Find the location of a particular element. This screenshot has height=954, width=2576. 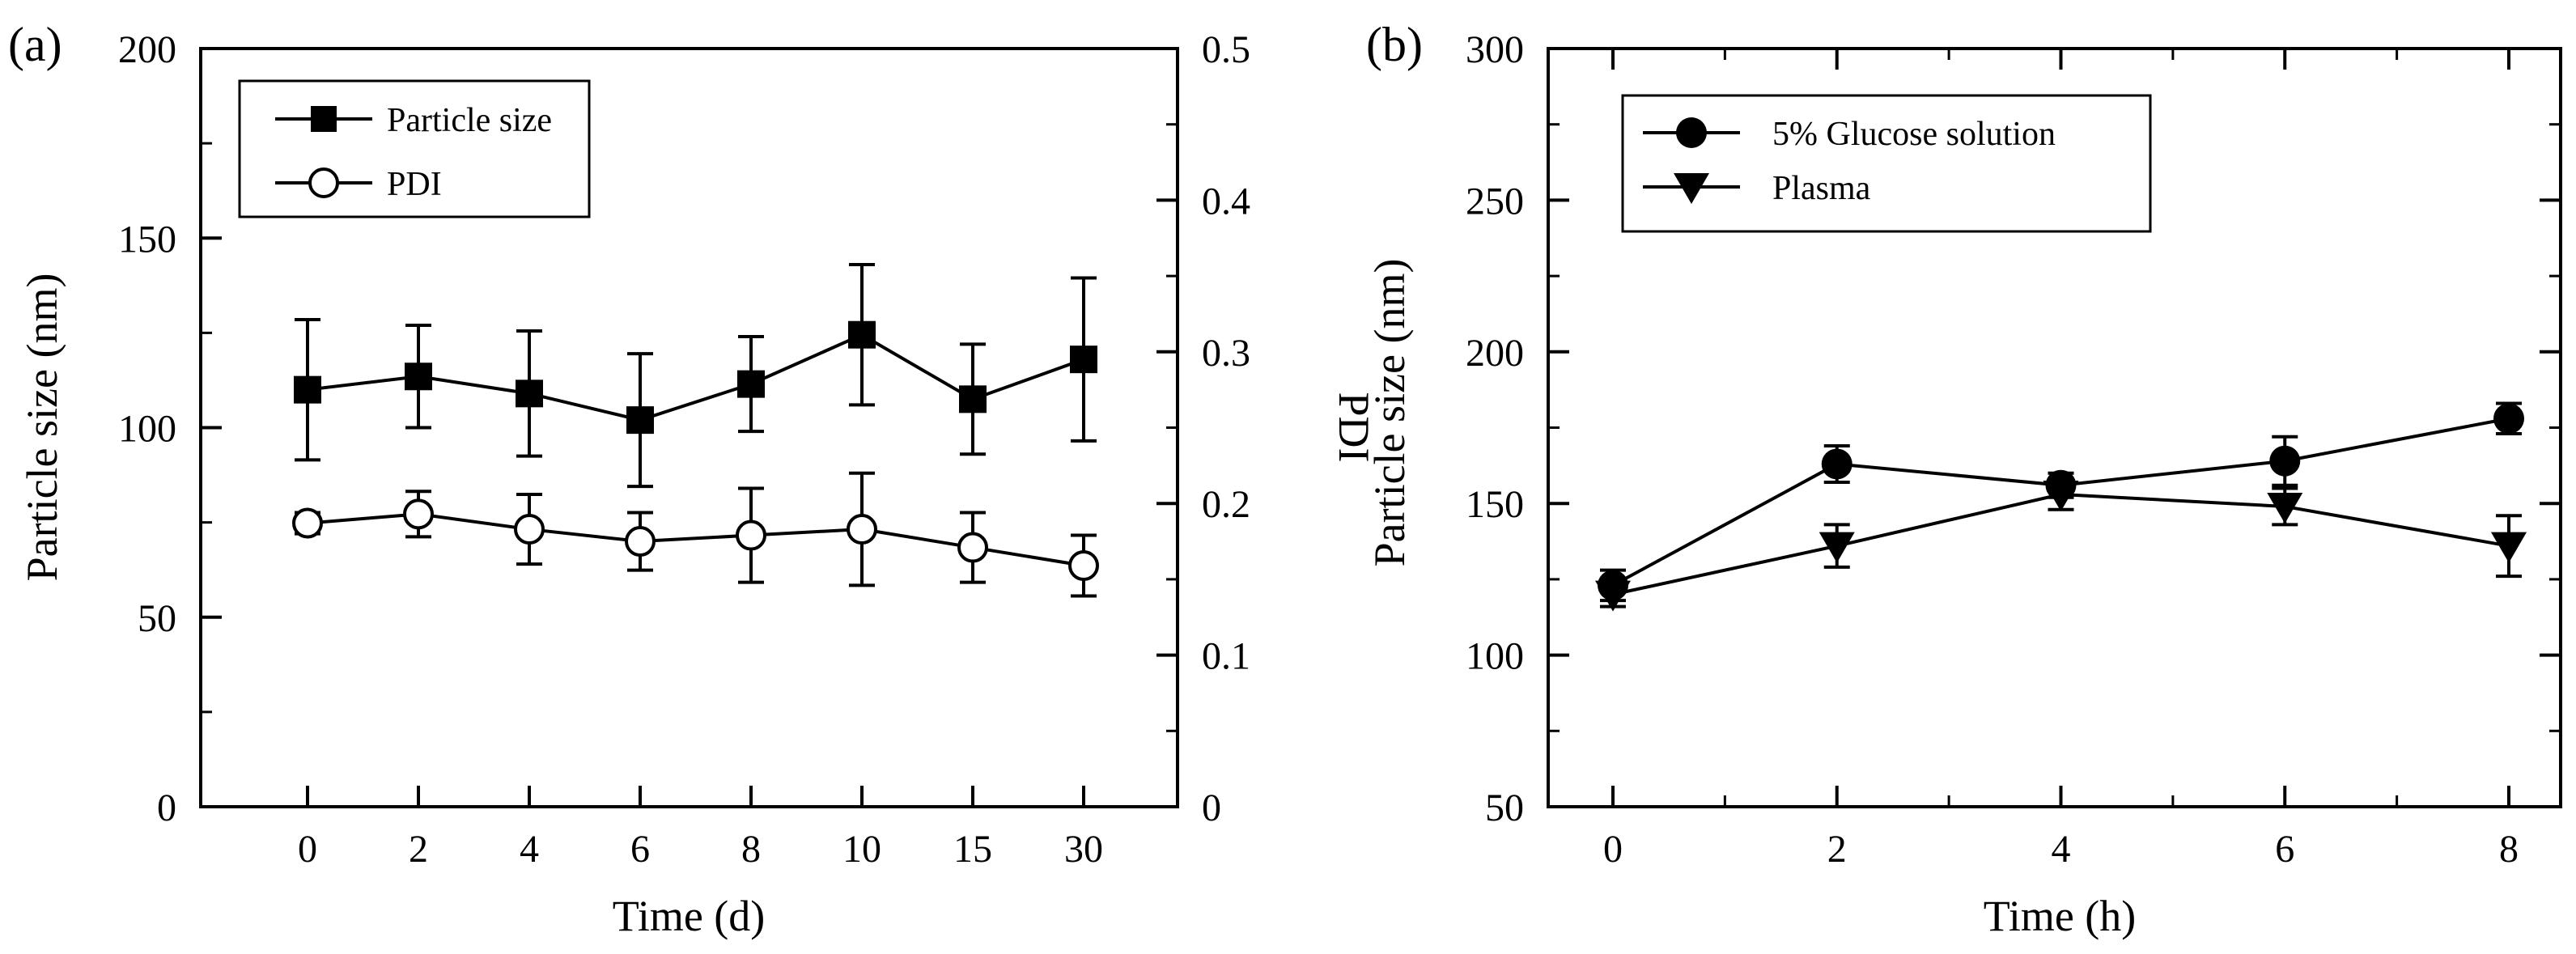

y2-tick-label: 0.1 is located at coordinates (1226, 657).